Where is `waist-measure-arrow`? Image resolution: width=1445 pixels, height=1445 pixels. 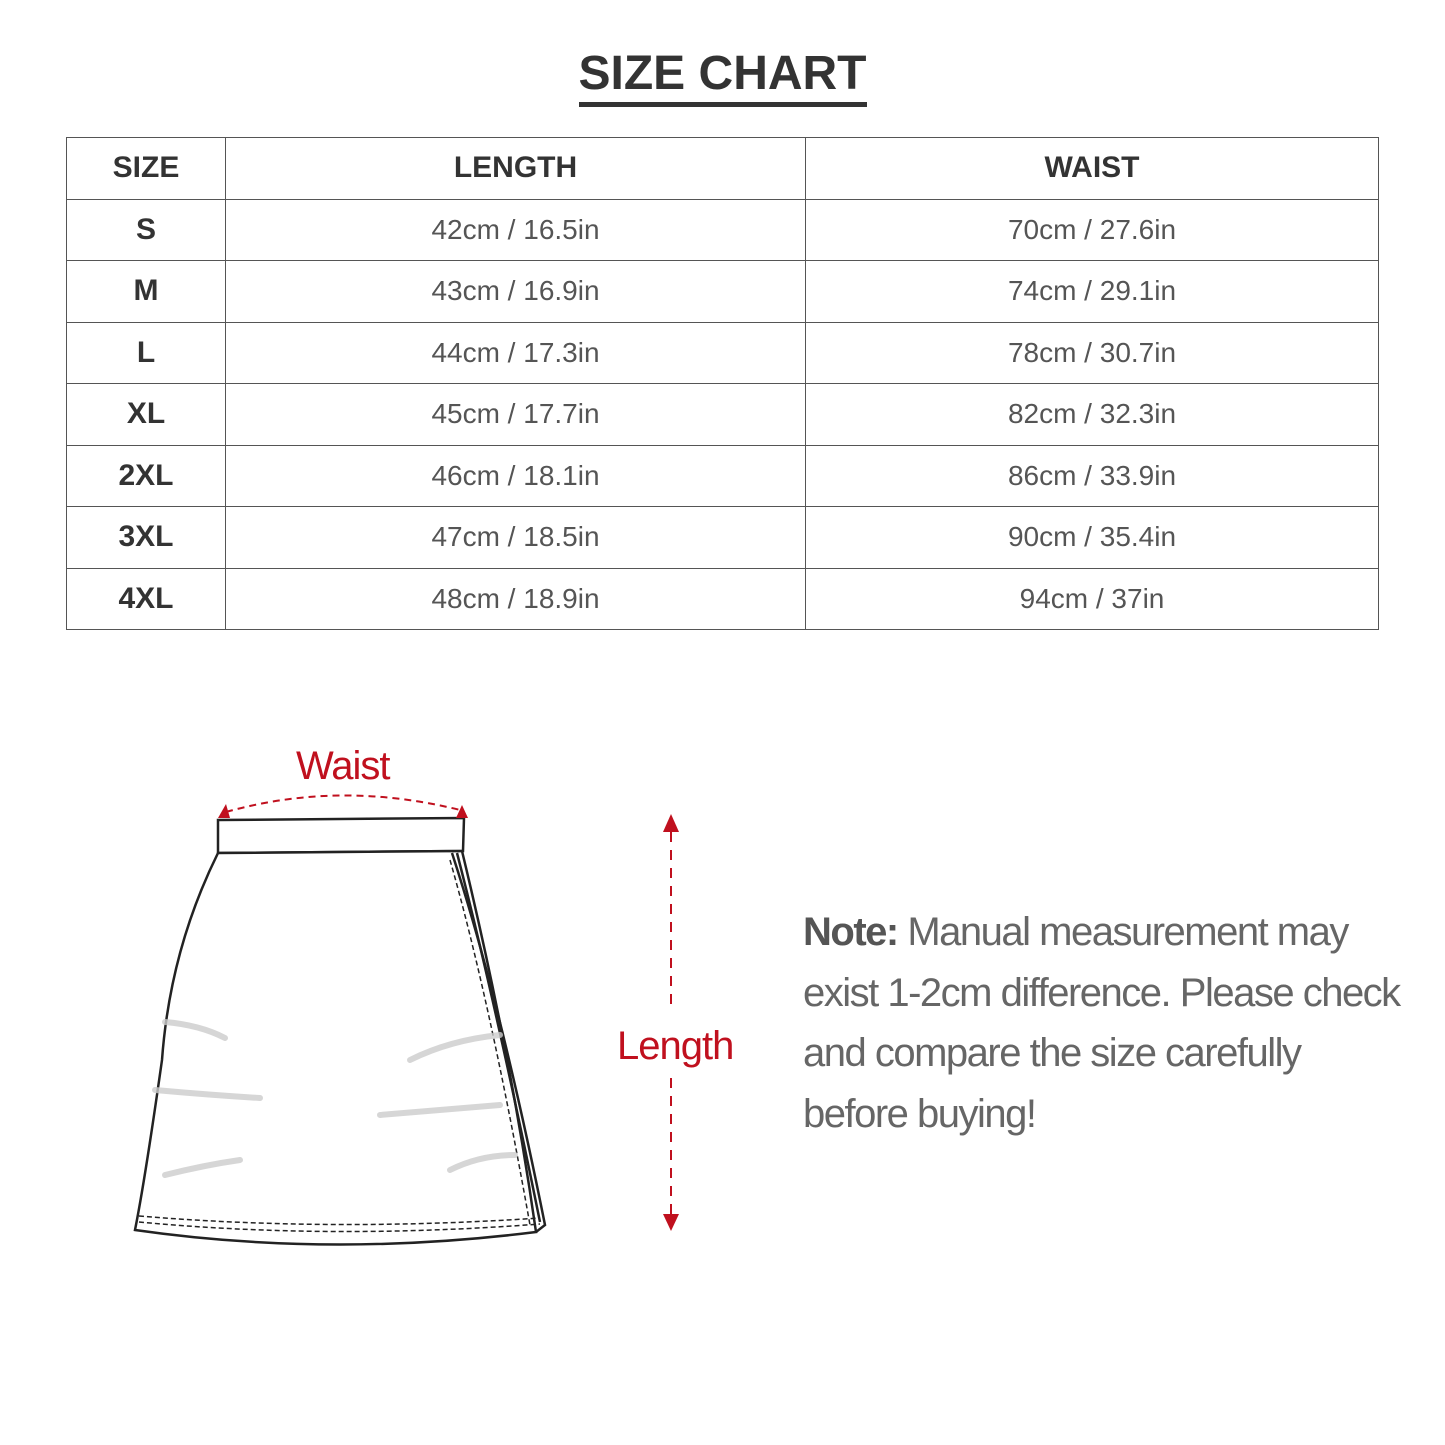
waist-measure-arrow is located at coordinates (343, 806).